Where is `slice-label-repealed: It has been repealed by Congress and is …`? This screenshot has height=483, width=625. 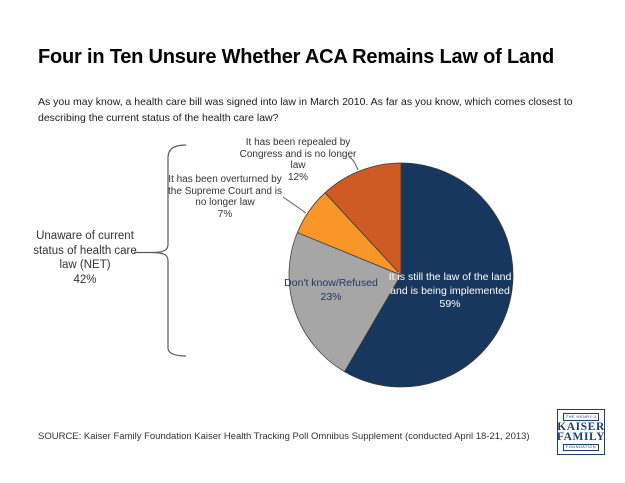 slice-label-repealed: It has been repealed by Congress and is … is located at coordinates (298, 160).